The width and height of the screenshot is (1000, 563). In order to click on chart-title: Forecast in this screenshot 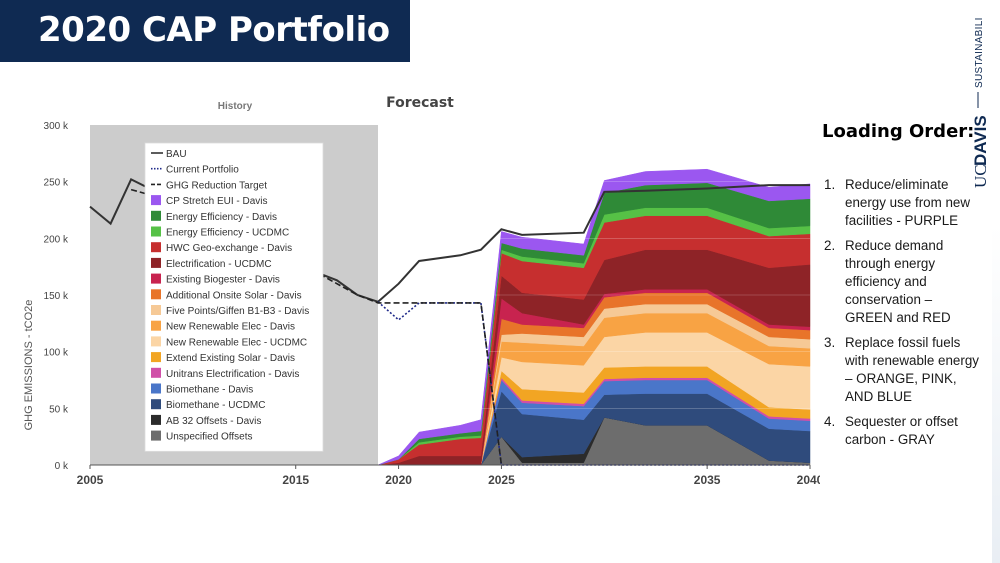, I will do `click(420, 103)`.